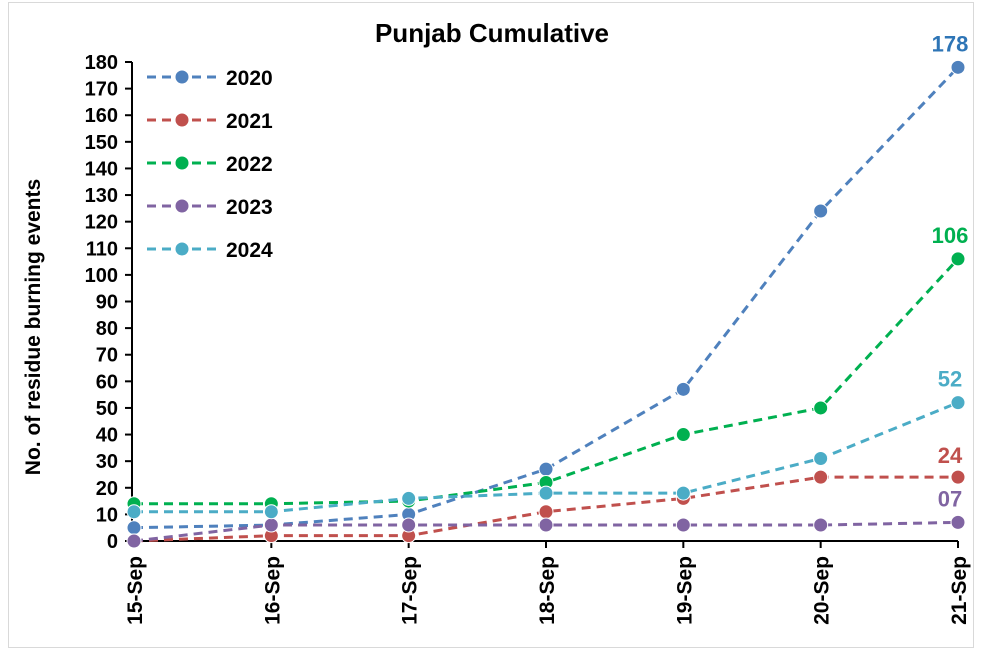 This screenshot has width=984, height=654. Describe the element at coordinates (182, 120) in the screenshot. I see `legend-marker-2021` at that location.